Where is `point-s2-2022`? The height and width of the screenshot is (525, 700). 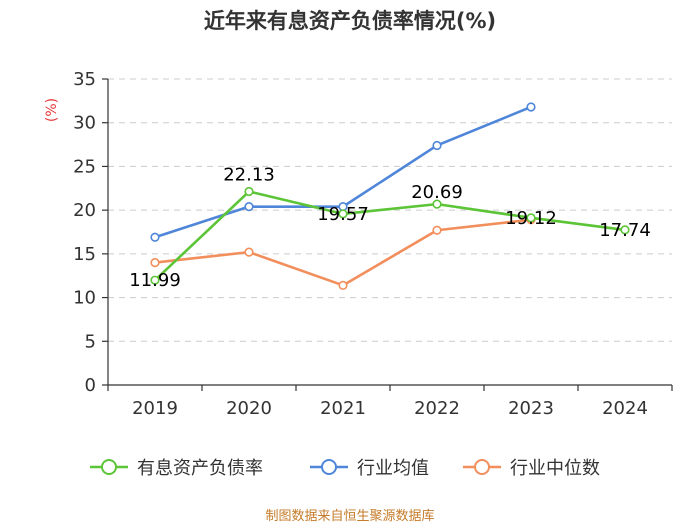
point-s2-2022 is located at coordinates (437, 230).